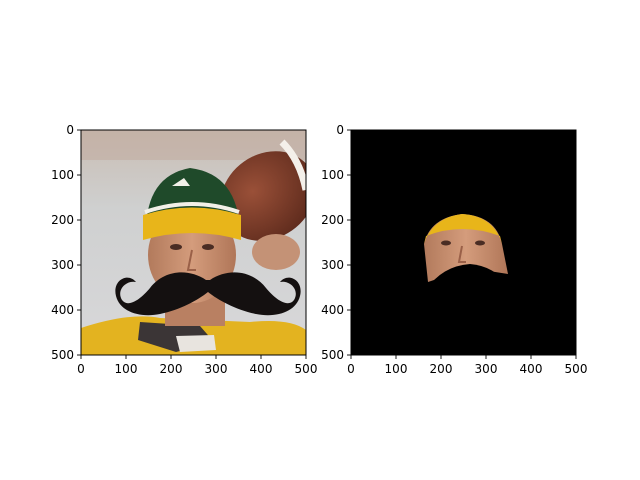  What do you see at coordinates (332, 175) in the screenshot?
I see `right-y-tick-label-1: 100` at bounding box center [332, 175].